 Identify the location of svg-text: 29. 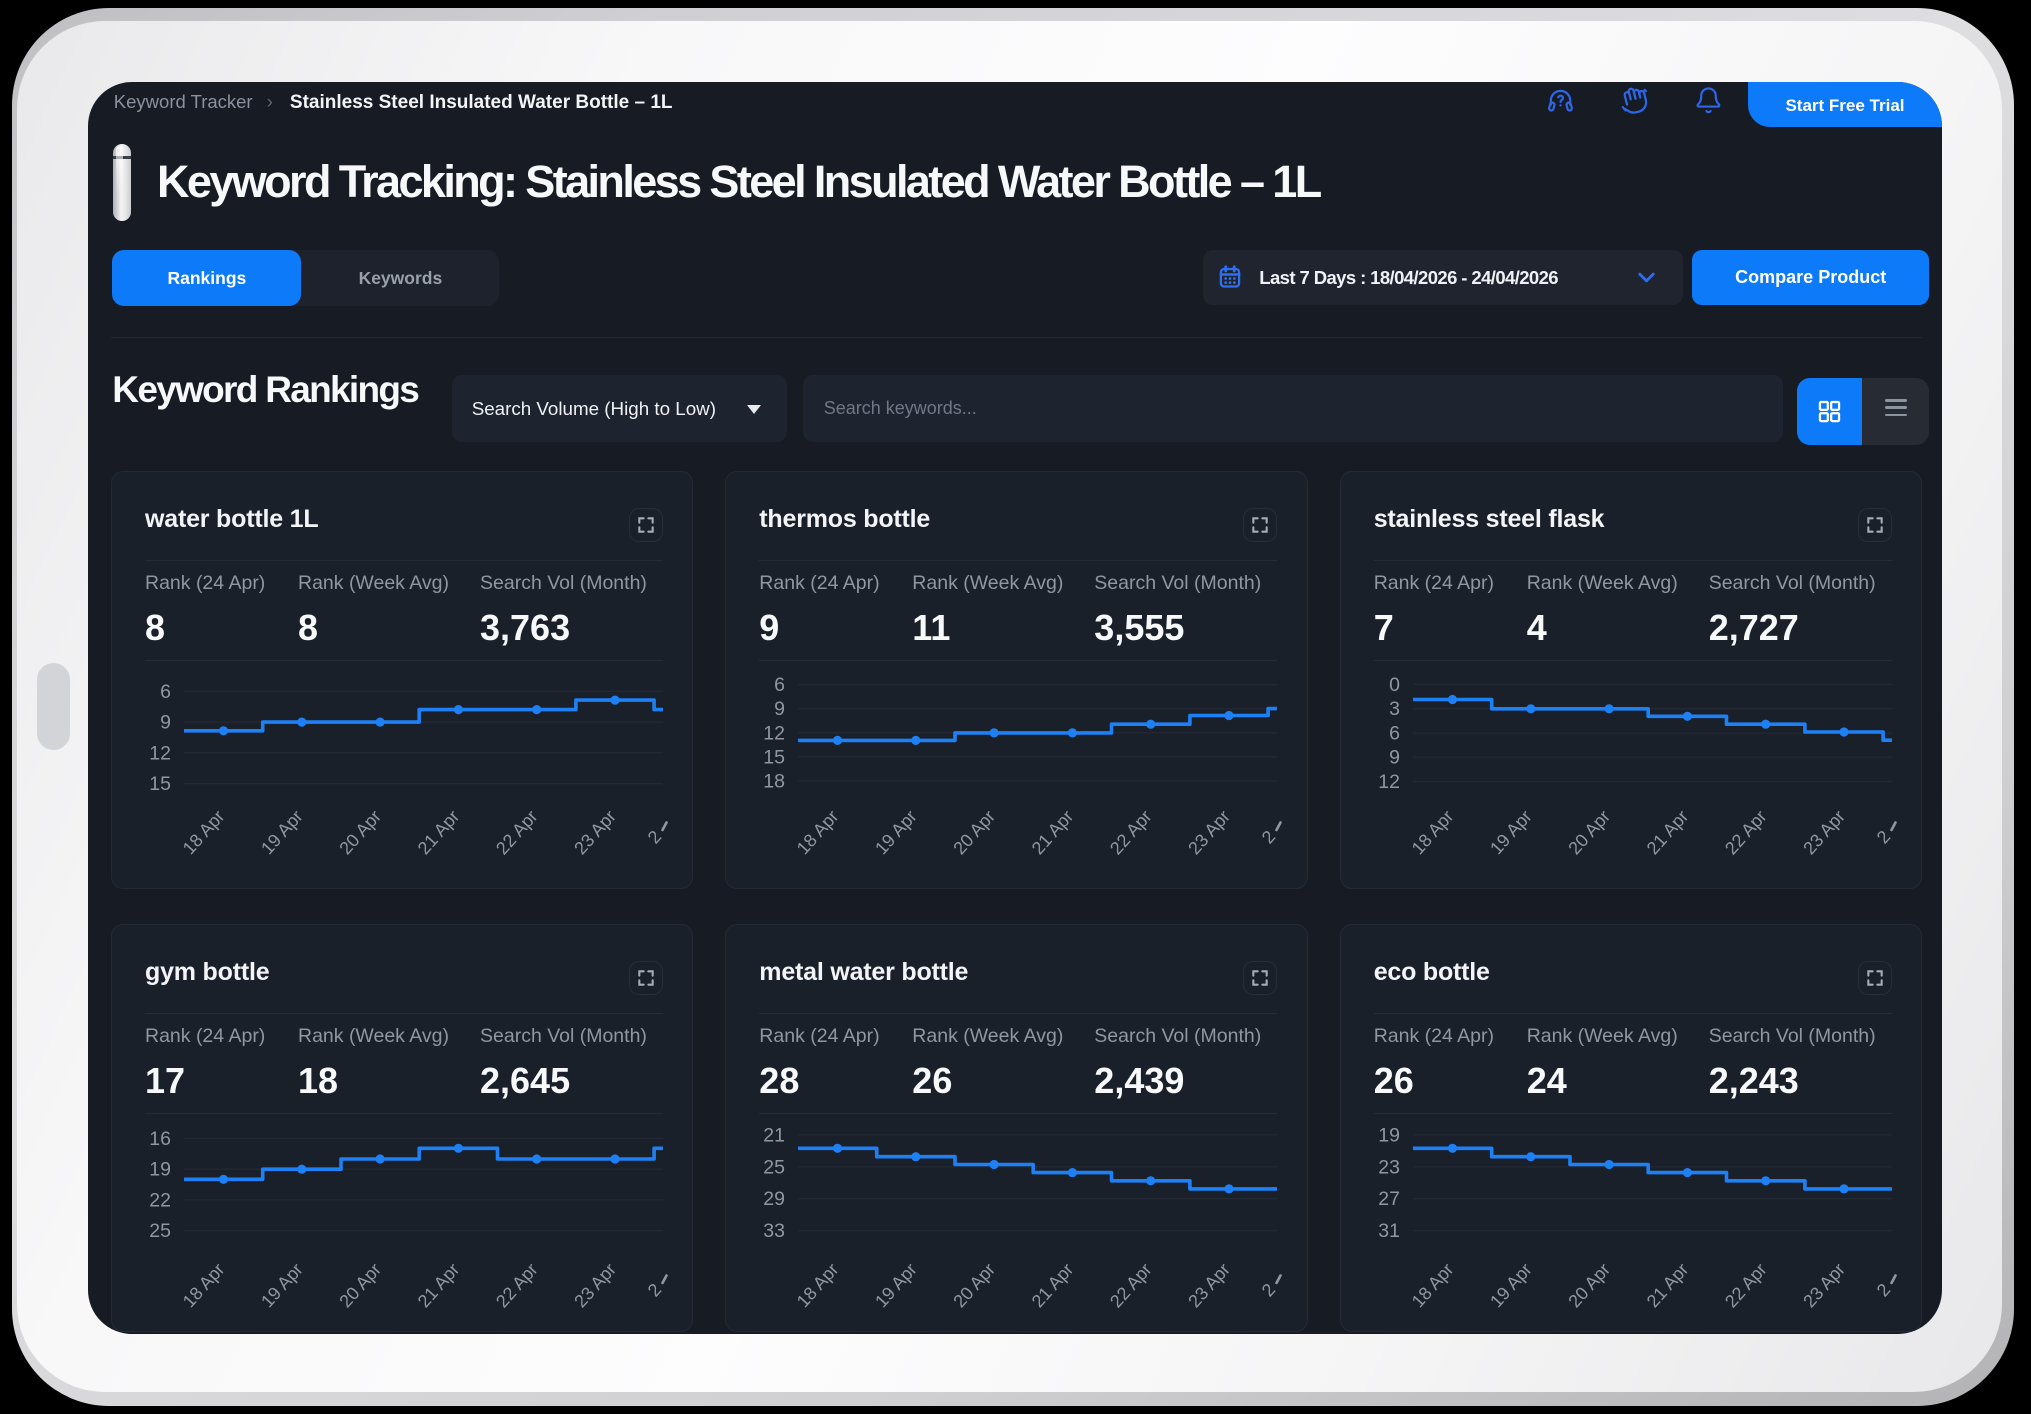
(775, 1199).